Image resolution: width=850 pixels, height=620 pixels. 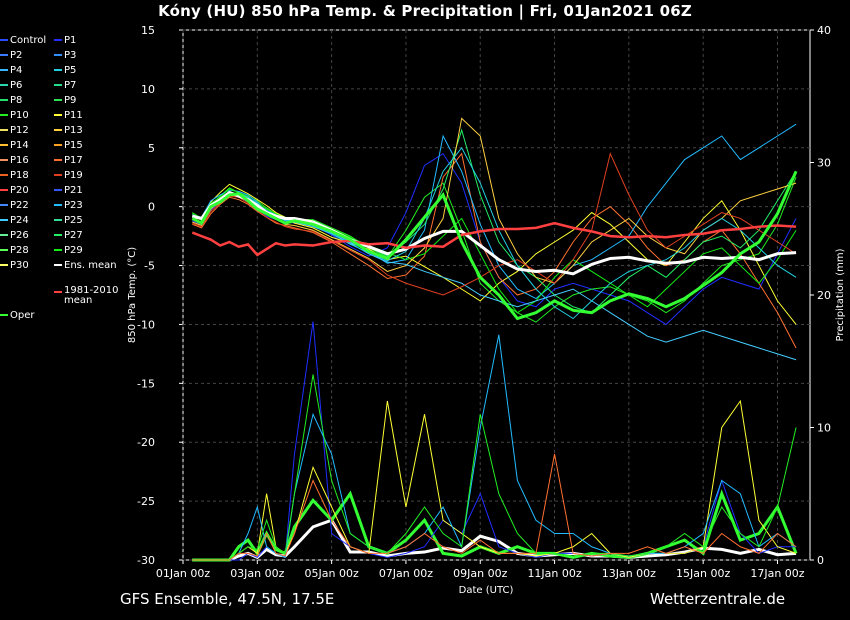 I want to click on legend-label: P14, so click(x=19, y=145).